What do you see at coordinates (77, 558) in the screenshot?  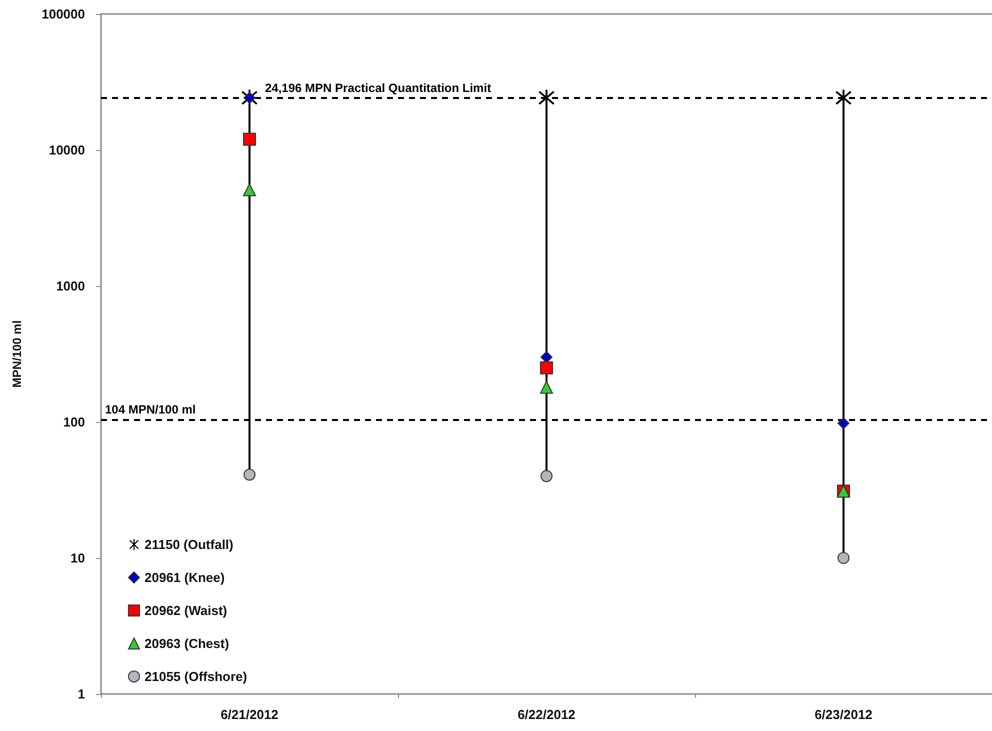 I see `y-tick-label: 10` at bounding box center [77, 558].